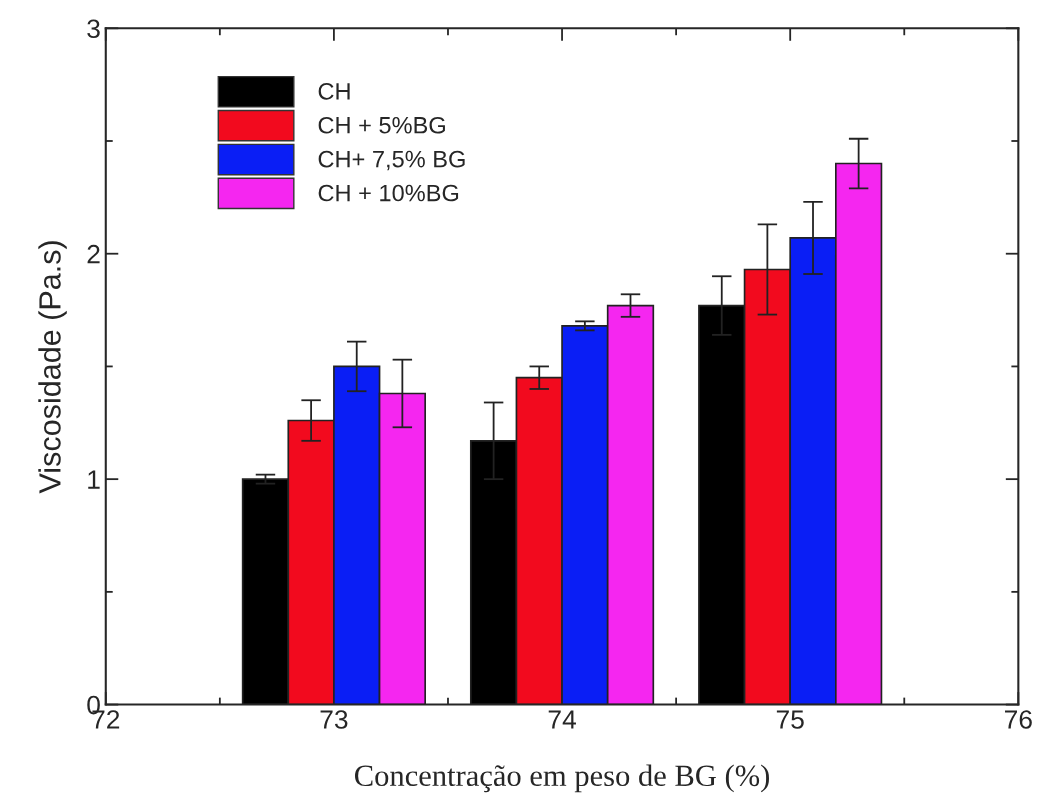 This screenshot has width=1037, height=808. Describe the element at coordinates (1018, 719) in the screenshot. I see `x-tick-label: 76` at that location.